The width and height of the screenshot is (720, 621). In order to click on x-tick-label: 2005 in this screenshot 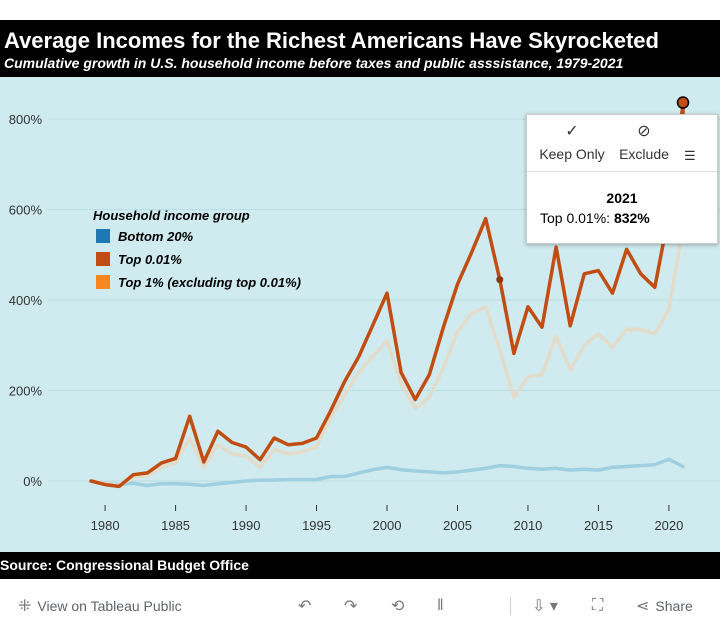, I will do `click(457, 525)`.